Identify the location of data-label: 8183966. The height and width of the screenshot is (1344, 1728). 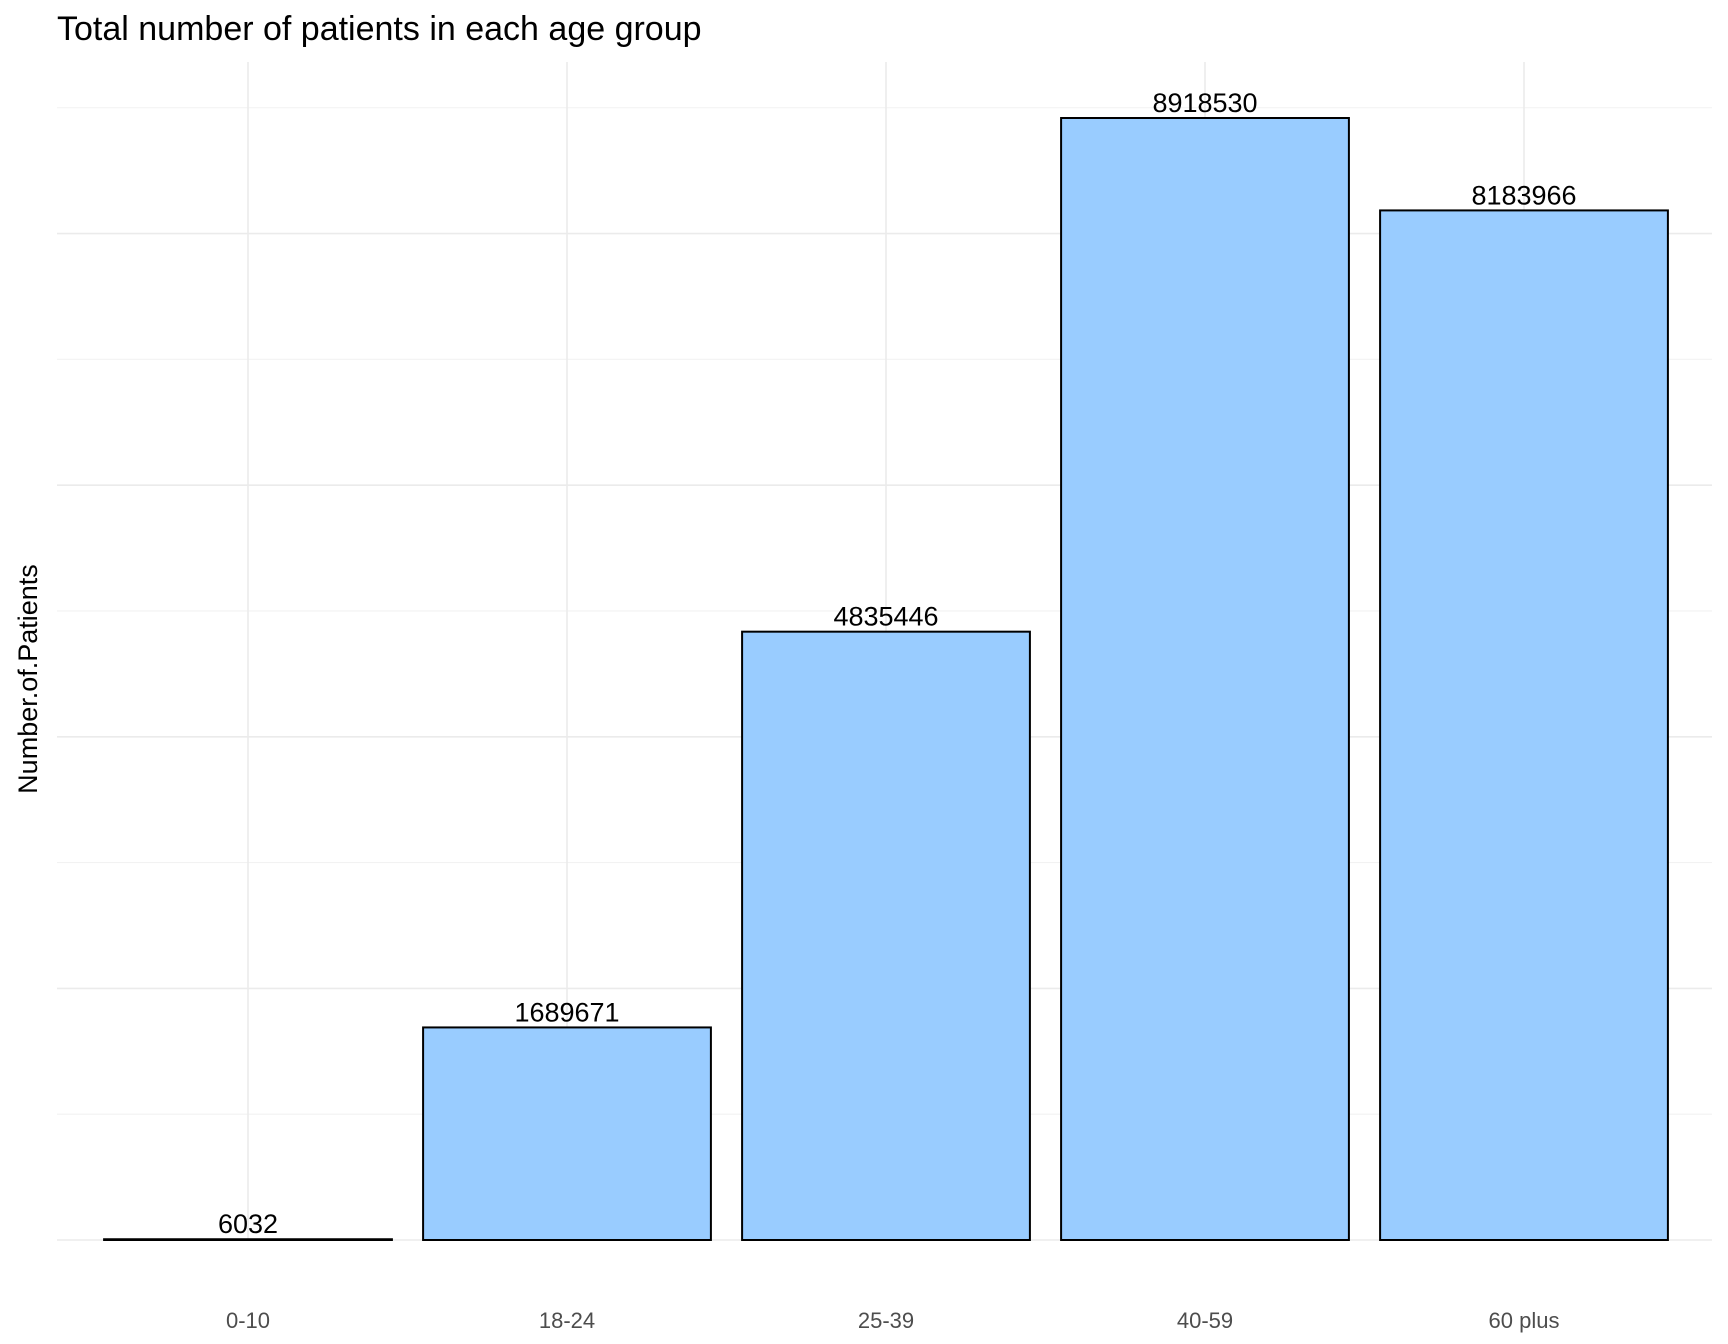
(1523, 195).